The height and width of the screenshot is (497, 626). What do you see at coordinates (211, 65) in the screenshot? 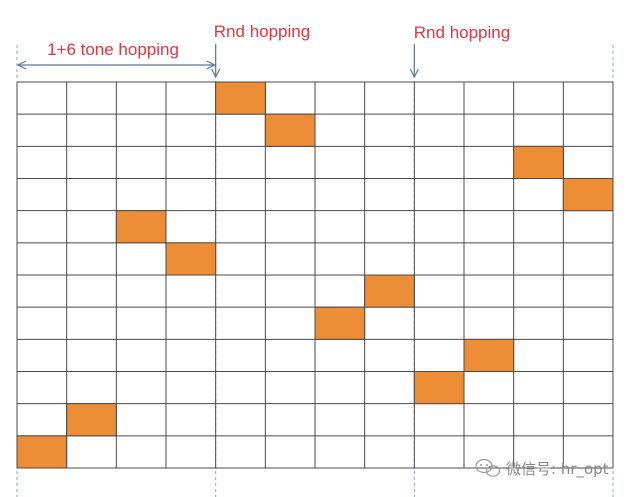
I see `range-arrow-right-head` at bounding box center [211, 65].